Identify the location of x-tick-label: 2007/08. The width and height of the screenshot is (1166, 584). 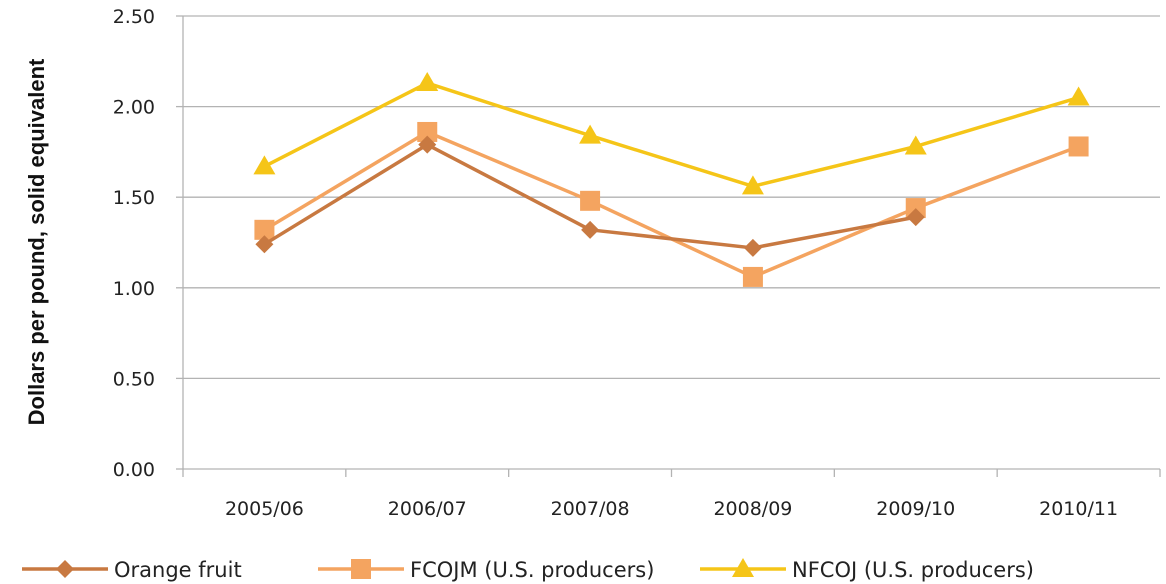
(590, 509).